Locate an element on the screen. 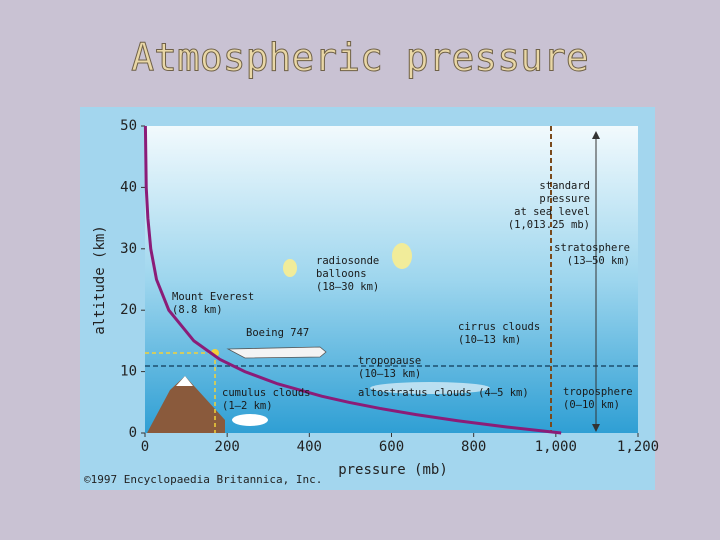 The width and height of the screenshot is (720, 540). annotation: balloons is located at coordinates (341, 274).